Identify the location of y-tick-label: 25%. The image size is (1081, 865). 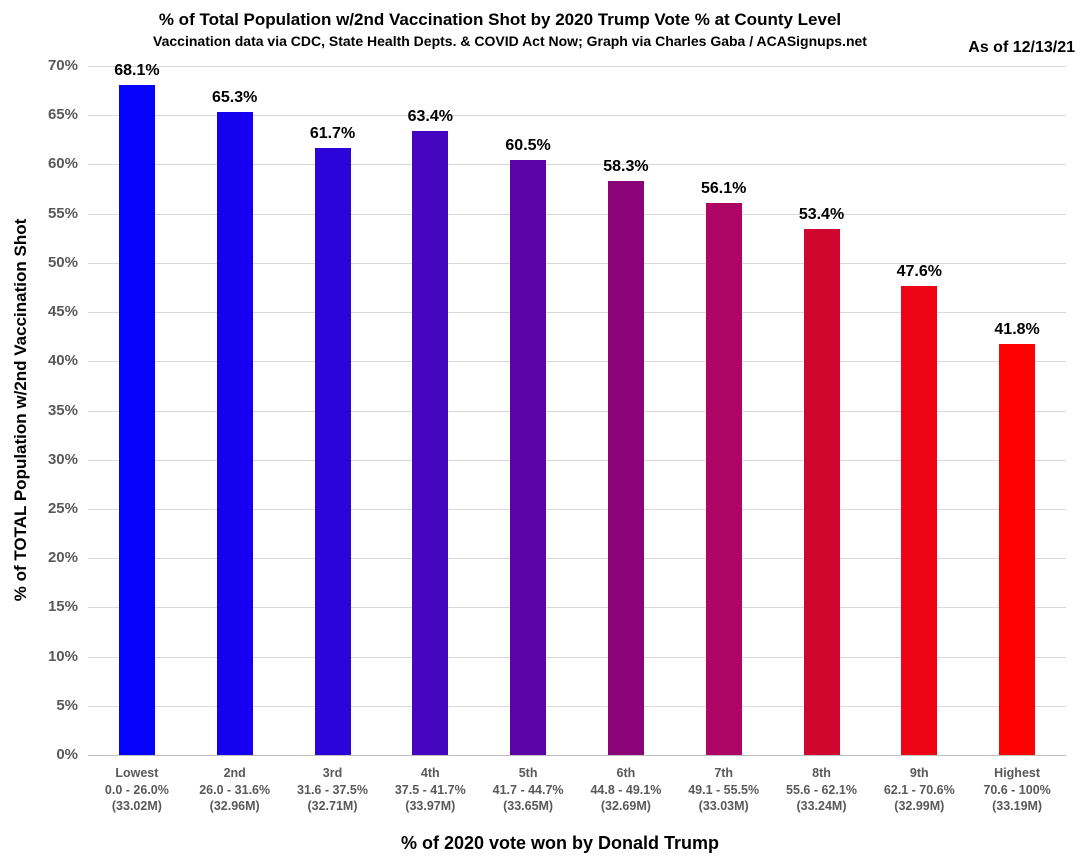
(62, 508).